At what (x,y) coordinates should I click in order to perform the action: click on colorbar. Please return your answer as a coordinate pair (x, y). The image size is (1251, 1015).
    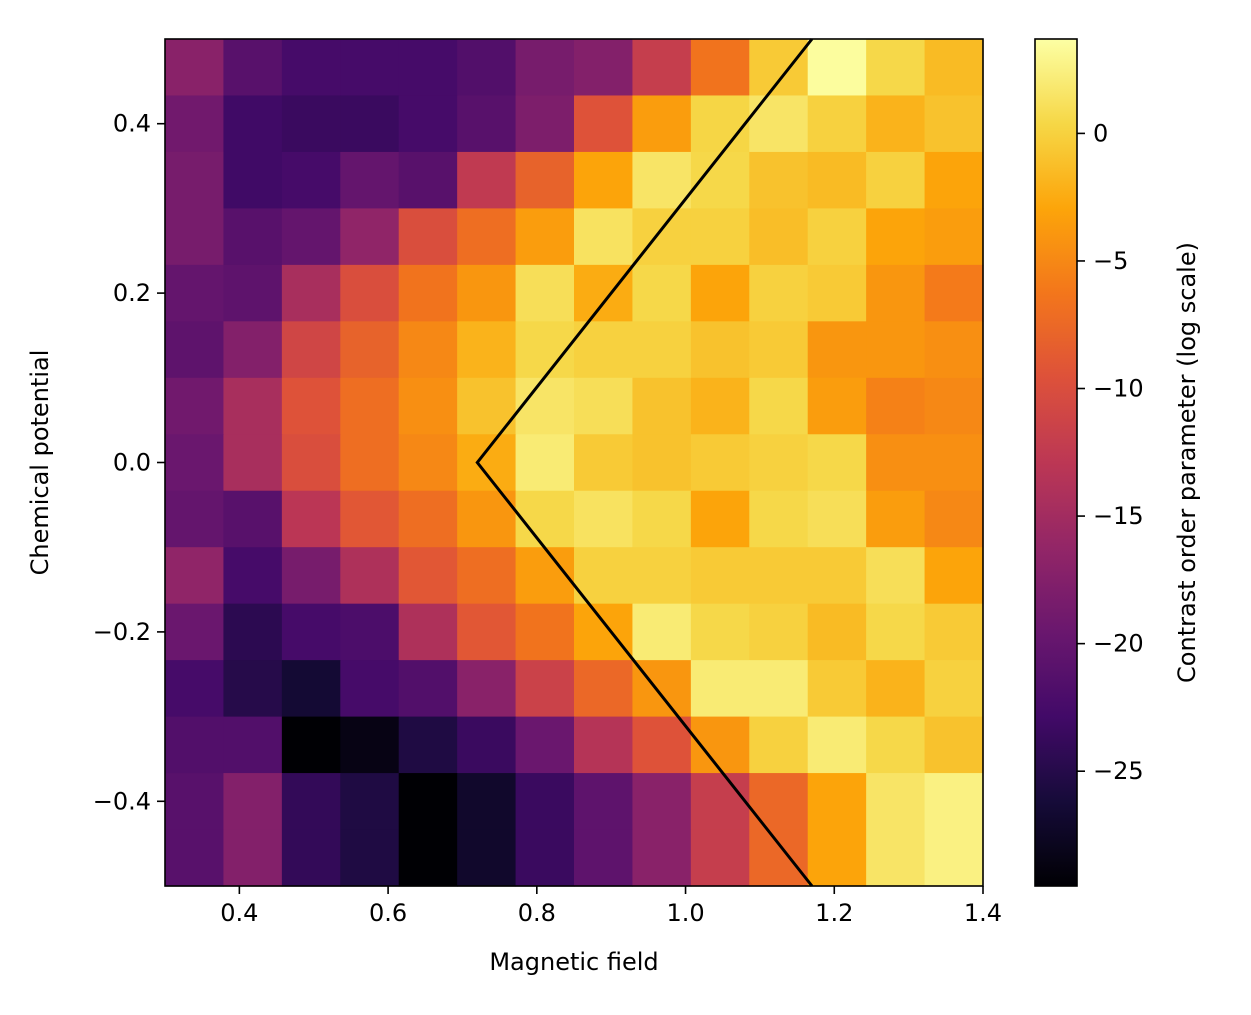
    Looking at the image, I should click on (1056, 462).